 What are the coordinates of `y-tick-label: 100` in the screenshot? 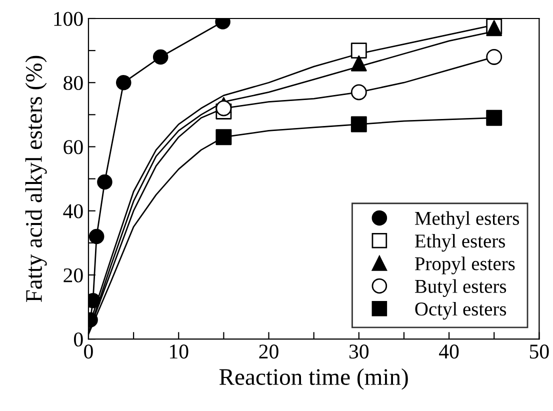 It's located at (68, 19).